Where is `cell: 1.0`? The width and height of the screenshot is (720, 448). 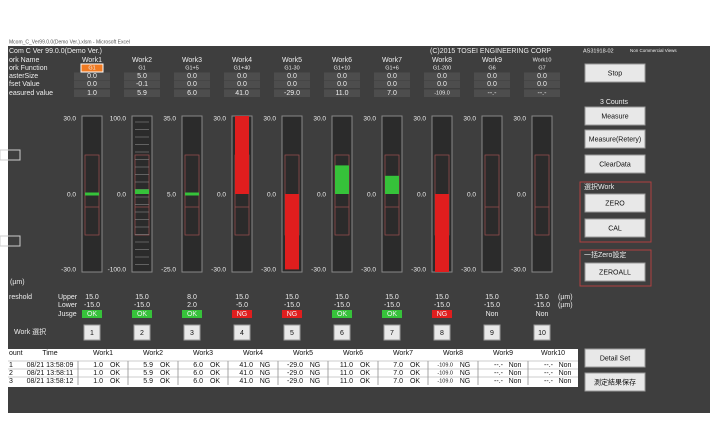
cell: 1.0 is located at coordinates (98, 381).